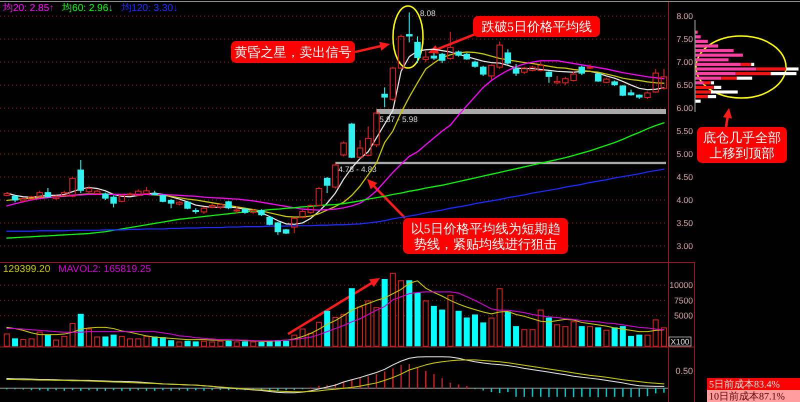 This screenshot has width=800, height=402. What do you see at coordinates (105, 269) in the screenshot?
I see `text: MAVOL2: 165819.25` at bounding box center [105, 269].